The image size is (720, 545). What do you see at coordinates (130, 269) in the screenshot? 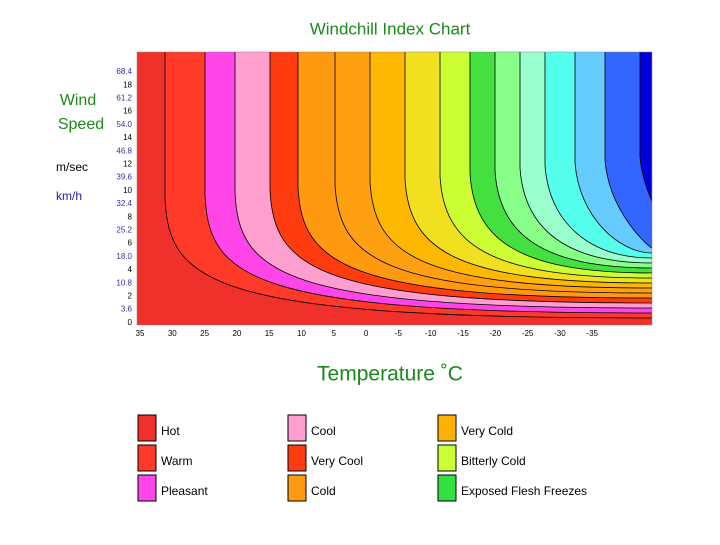
I see `y-tick-label: 4` at bounding box center [130, 269].